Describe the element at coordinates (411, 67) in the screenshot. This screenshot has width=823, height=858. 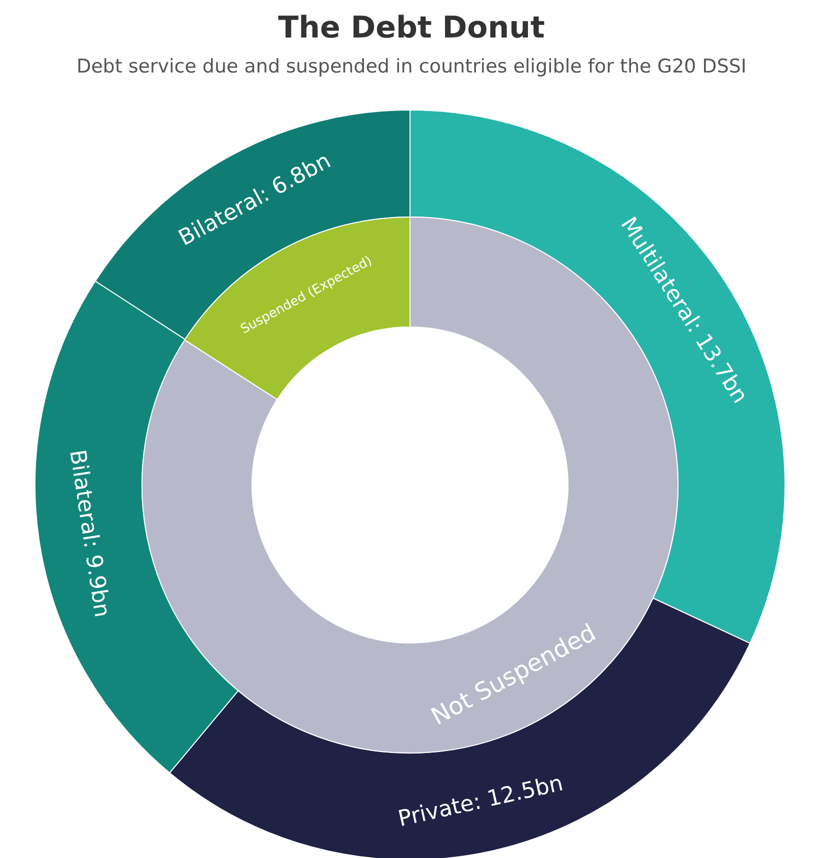
I see `chart-subtitle: Debt service due and suspended in countries eligible for the G20 DSSI` at that location.